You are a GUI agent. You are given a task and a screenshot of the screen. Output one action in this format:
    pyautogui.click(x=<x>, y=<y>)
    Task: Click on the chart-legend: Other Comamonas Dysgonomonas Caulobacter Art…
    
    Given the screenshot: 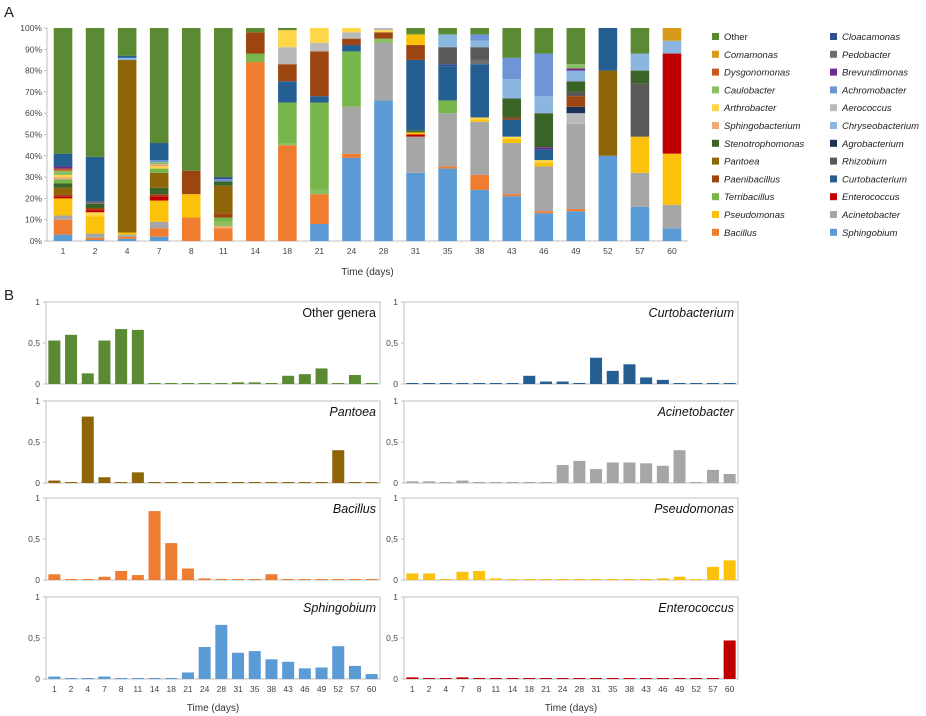 What is the action you would take?
    pyautogui.click(x=815, y=135)
    